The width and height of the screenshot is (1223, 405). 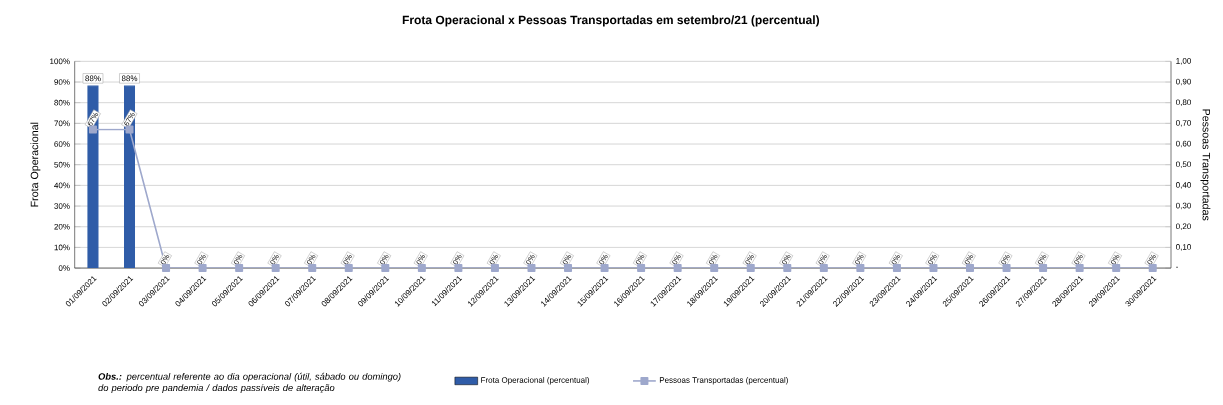 What do you see at coordinates (1183, 144) in the screenshot?
I see `y2-tick-label: 0,60` at bounding box center [1183, 144].